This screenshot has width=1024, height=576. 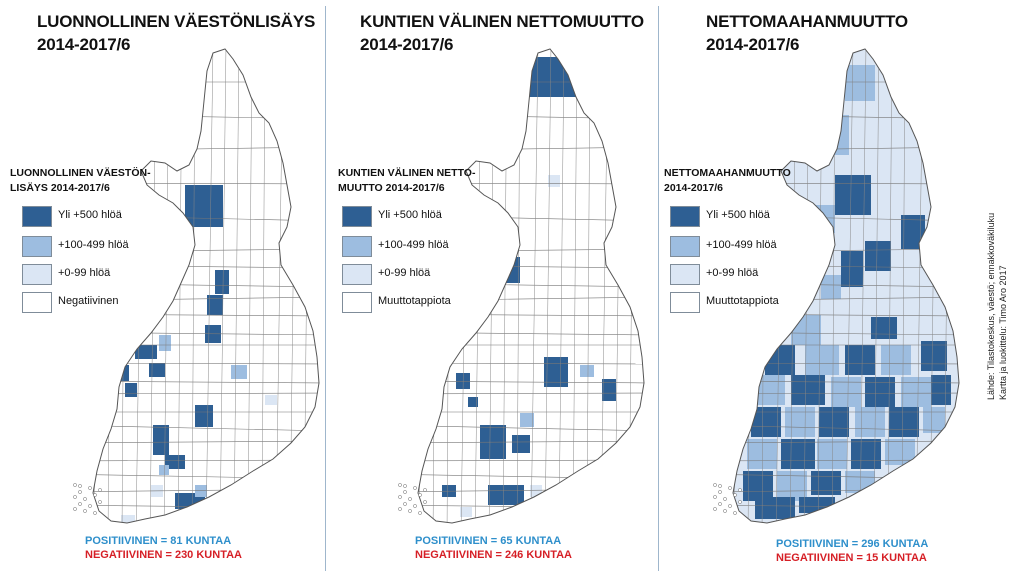 What do you see at coordinates (93, 245) in the screenshot?
I see `legend-label: +100-499 hlöä` at bounding box center [93, 245].